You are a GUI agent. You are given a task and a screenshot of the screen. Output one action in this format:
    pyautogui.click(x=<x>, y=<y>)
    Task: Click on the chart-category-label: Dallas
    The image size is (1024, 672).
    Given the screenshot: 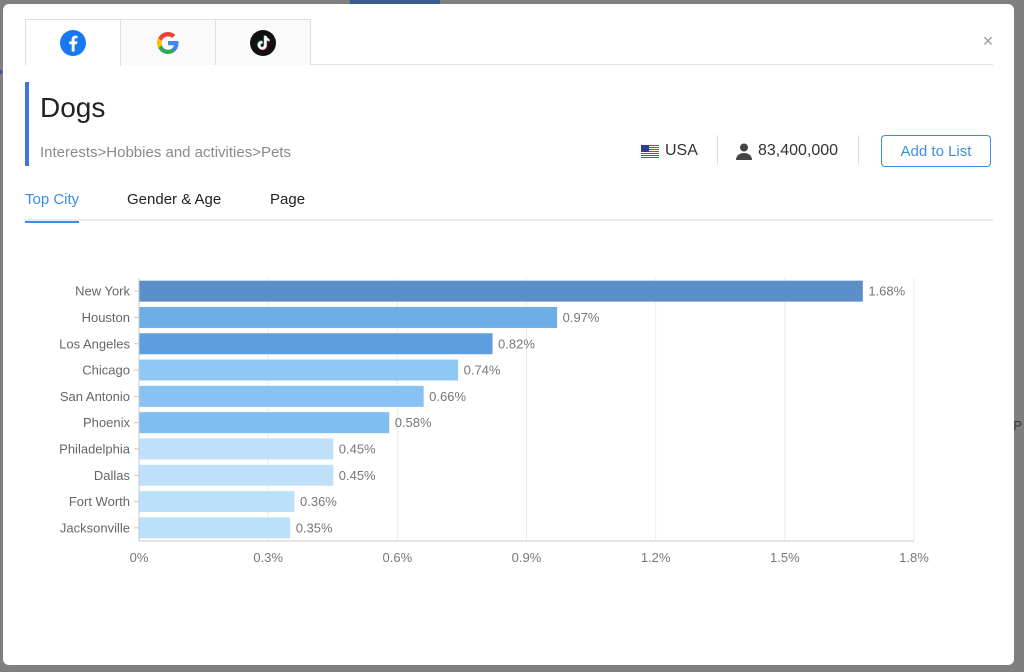 What is the action you would take?
    pyautogui.click(x=112, y=475)
    